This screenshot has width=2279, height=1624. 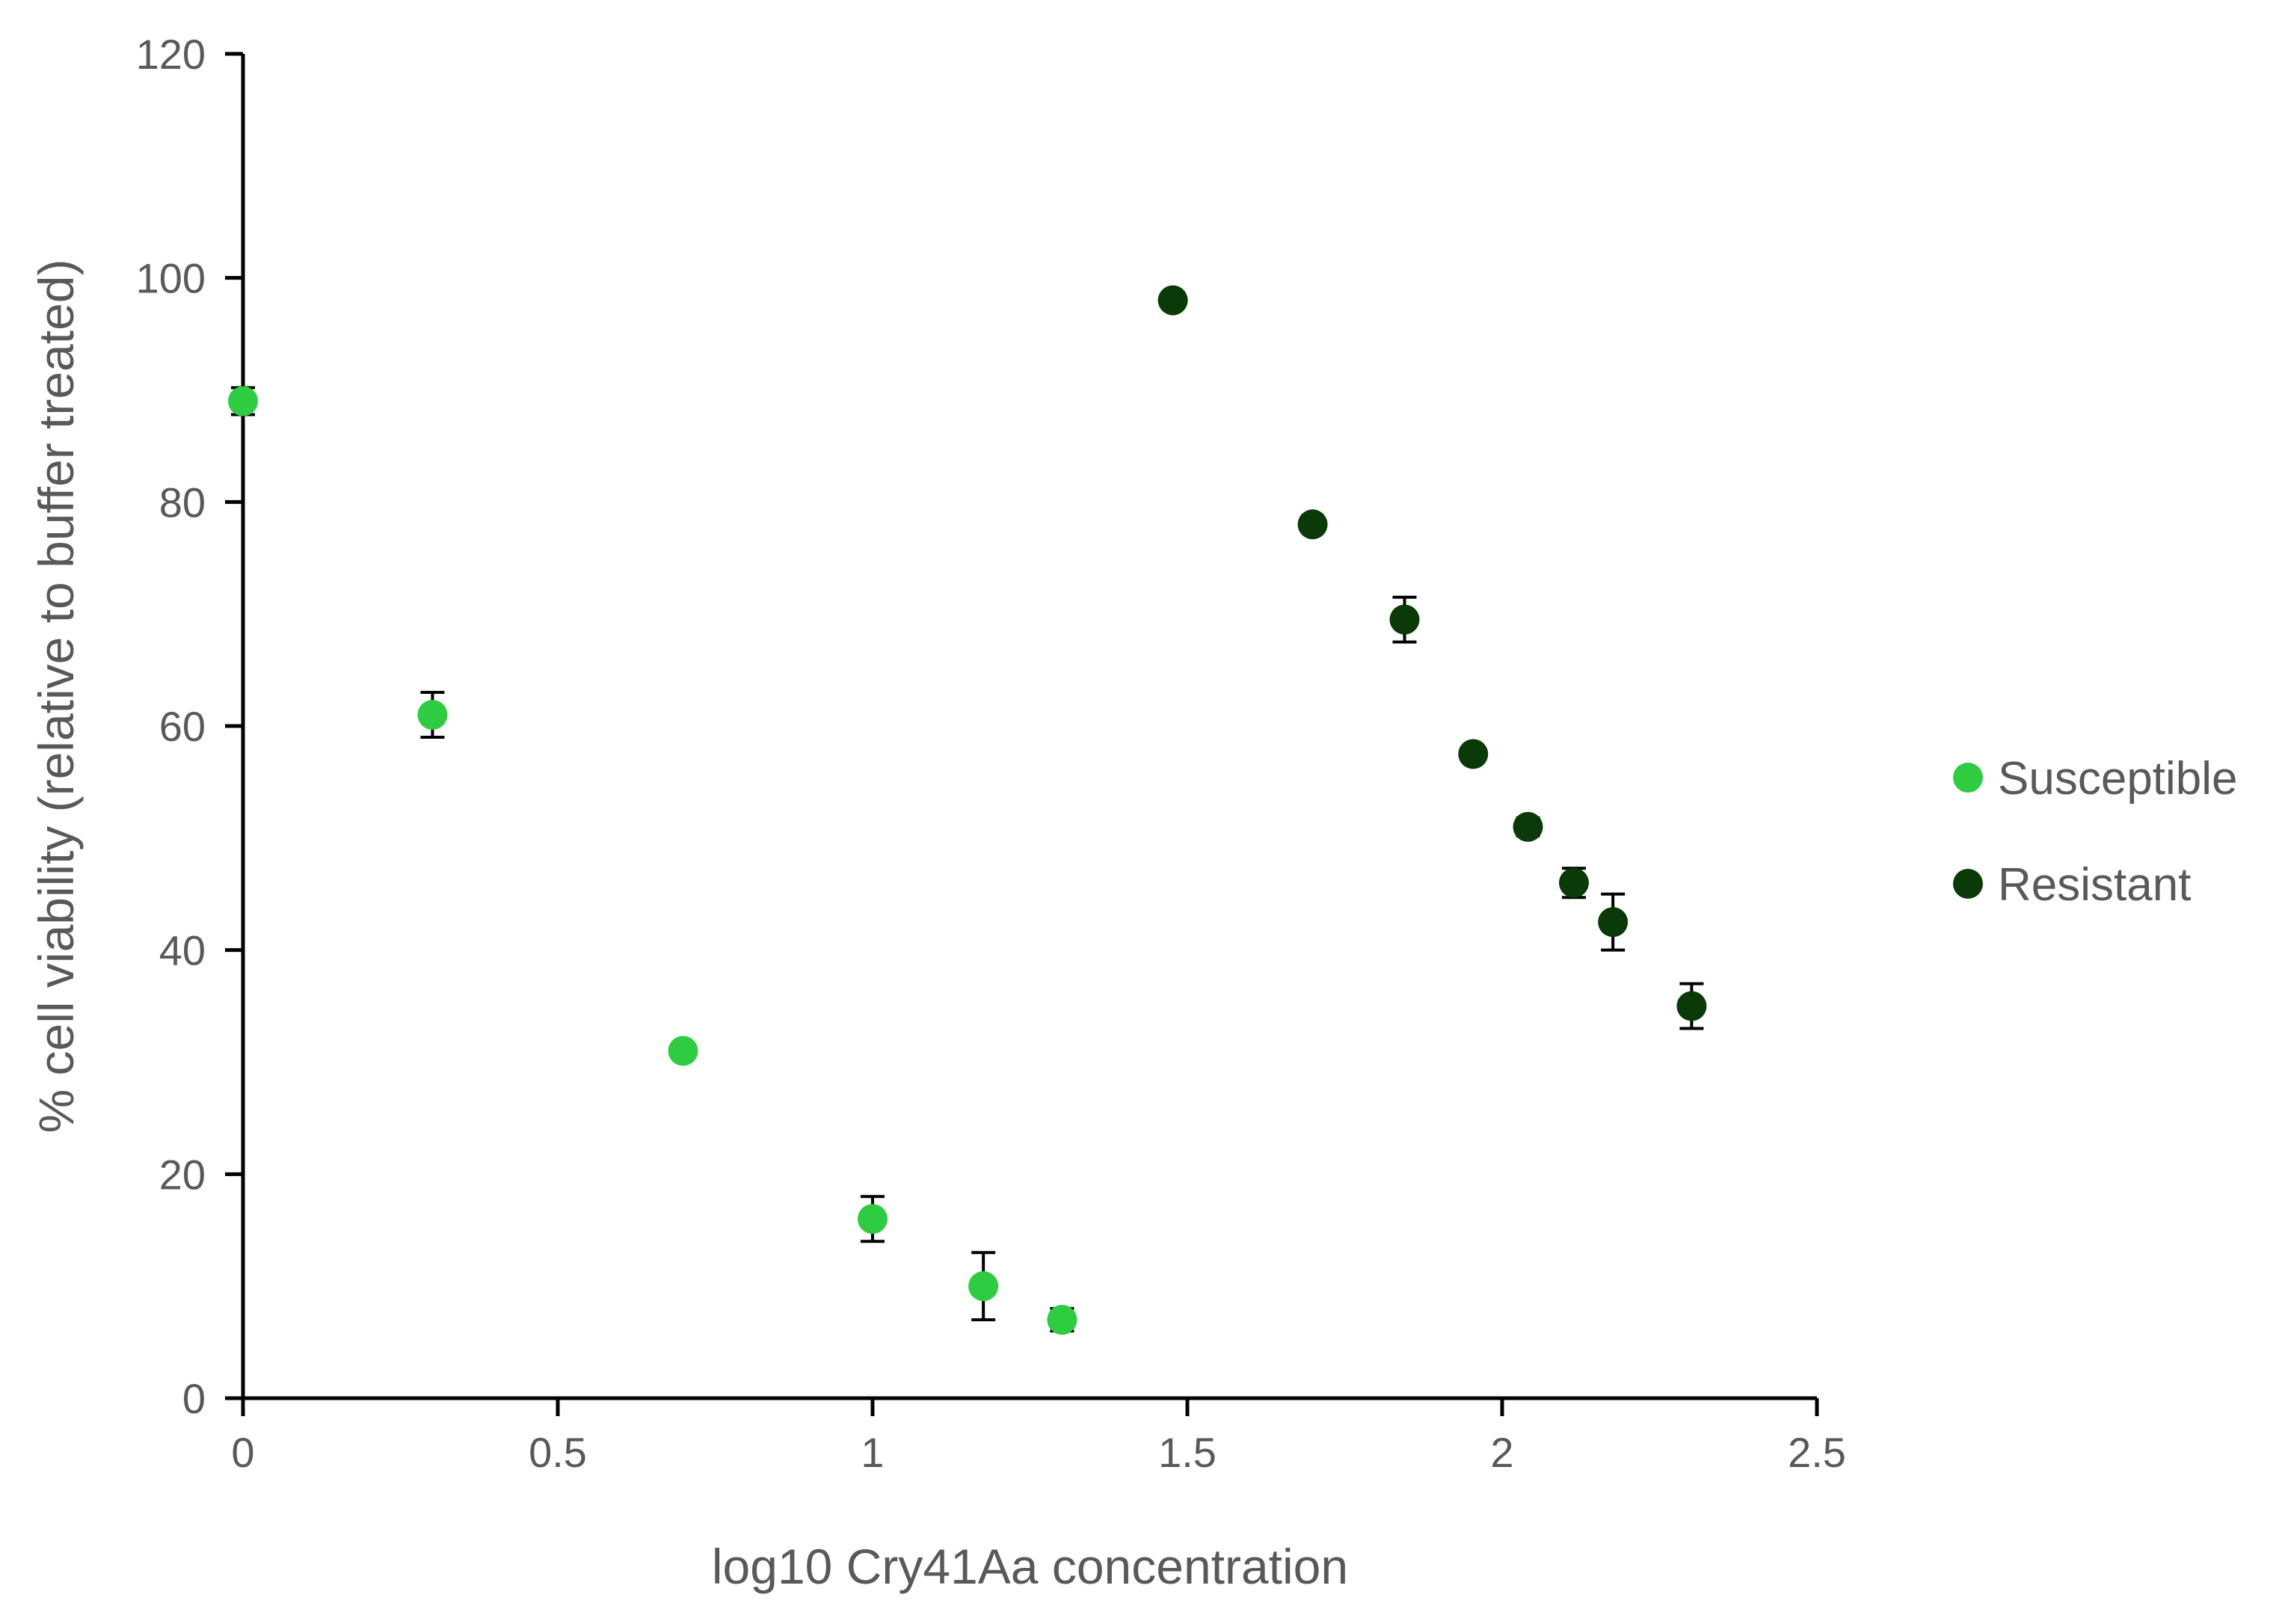 I want to click on x-tick-label: 0.5, so click(x=558, y=1452).